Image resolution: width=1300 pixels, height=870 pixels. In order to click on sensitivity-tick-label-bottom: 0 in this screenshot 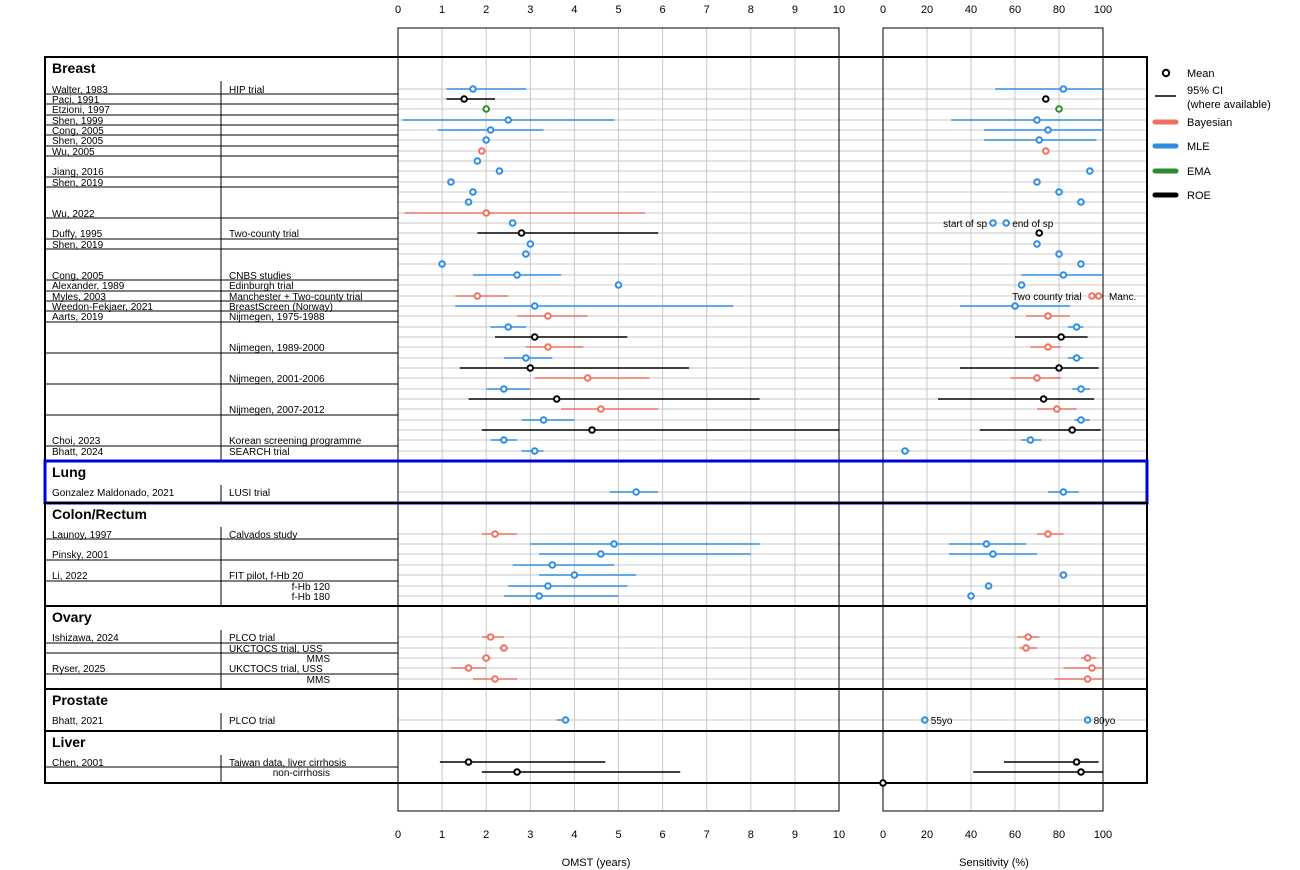, I will do `click(883, 835)`.